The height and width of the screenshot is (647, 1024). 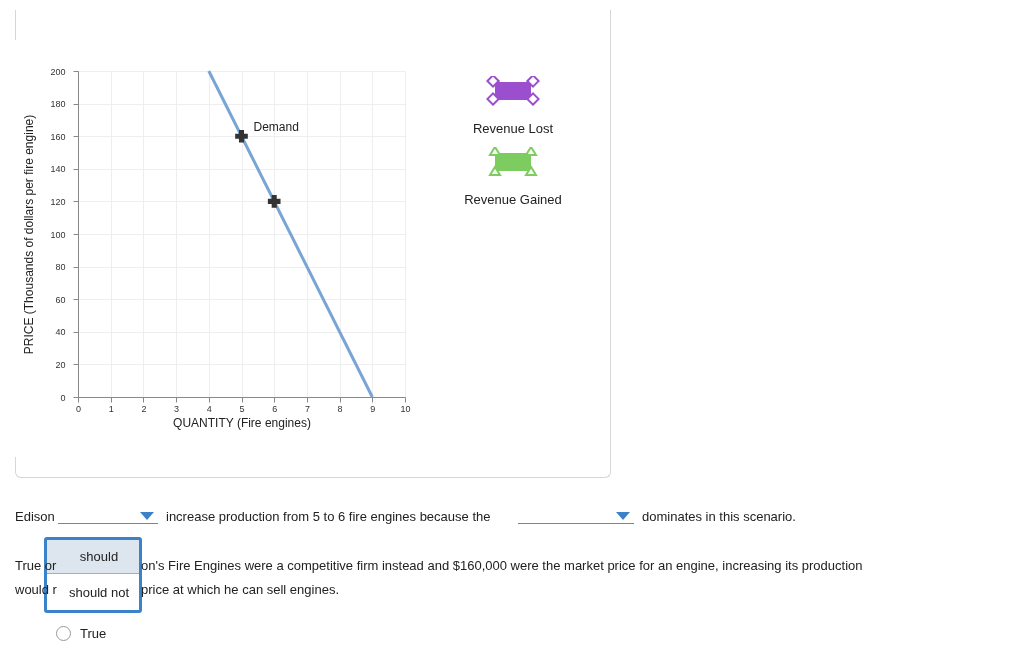 I want to click on x-tick-label: 7, so click(x=307, y=408).